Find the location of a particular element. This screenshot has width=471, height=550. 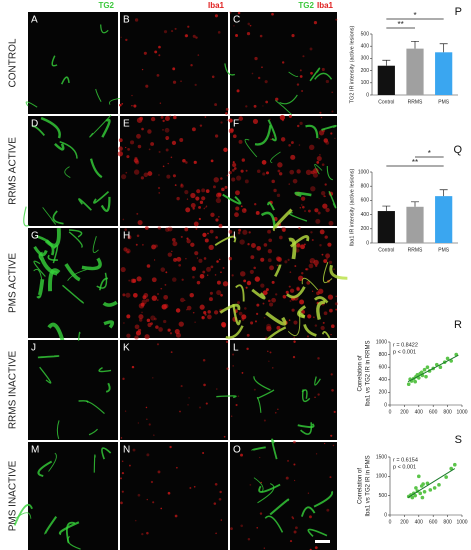

x-tick-label: 1000 is located at coordinates (461, 522).